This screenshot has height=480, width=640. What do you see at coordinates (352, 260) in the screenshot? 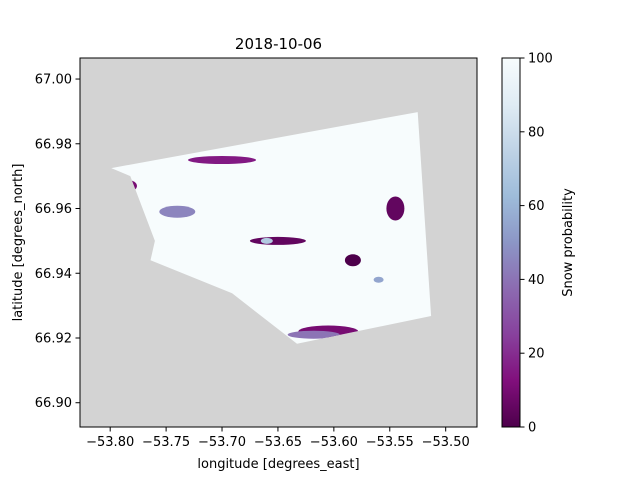
I see `patch-central-lake` at bounding box center [352, 260].